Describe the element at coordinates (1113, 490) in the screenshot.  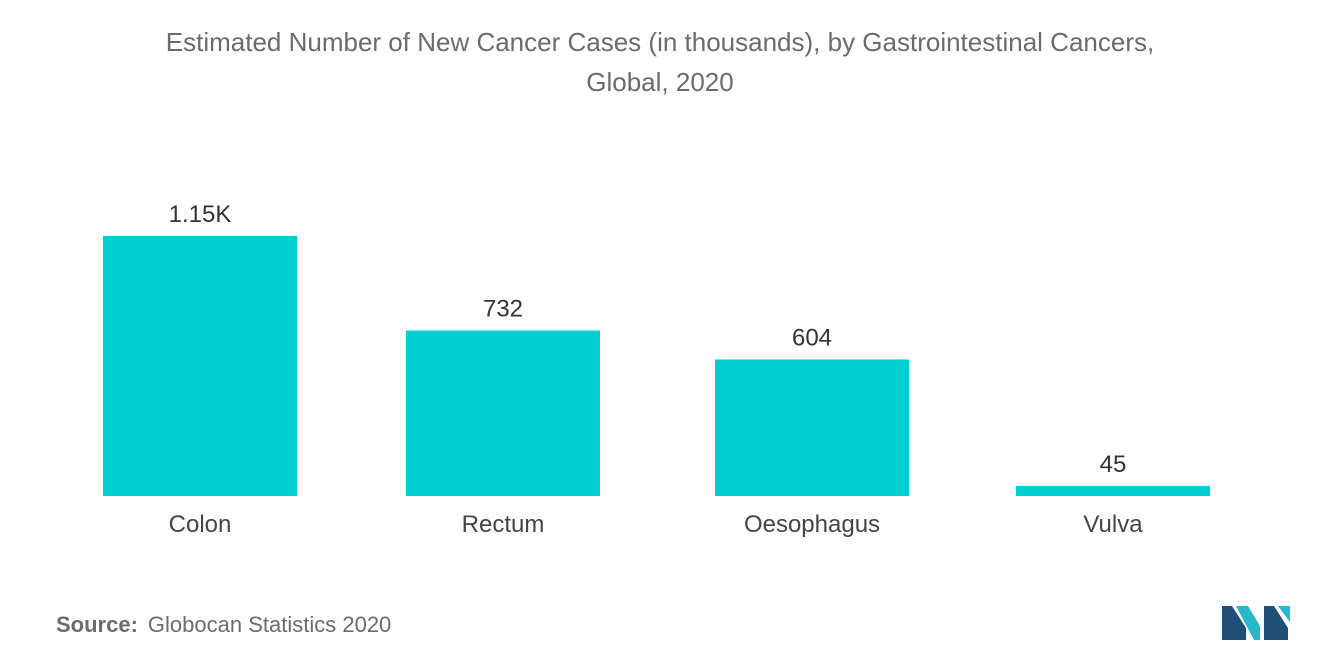
I see `bar-vulva` at that location.